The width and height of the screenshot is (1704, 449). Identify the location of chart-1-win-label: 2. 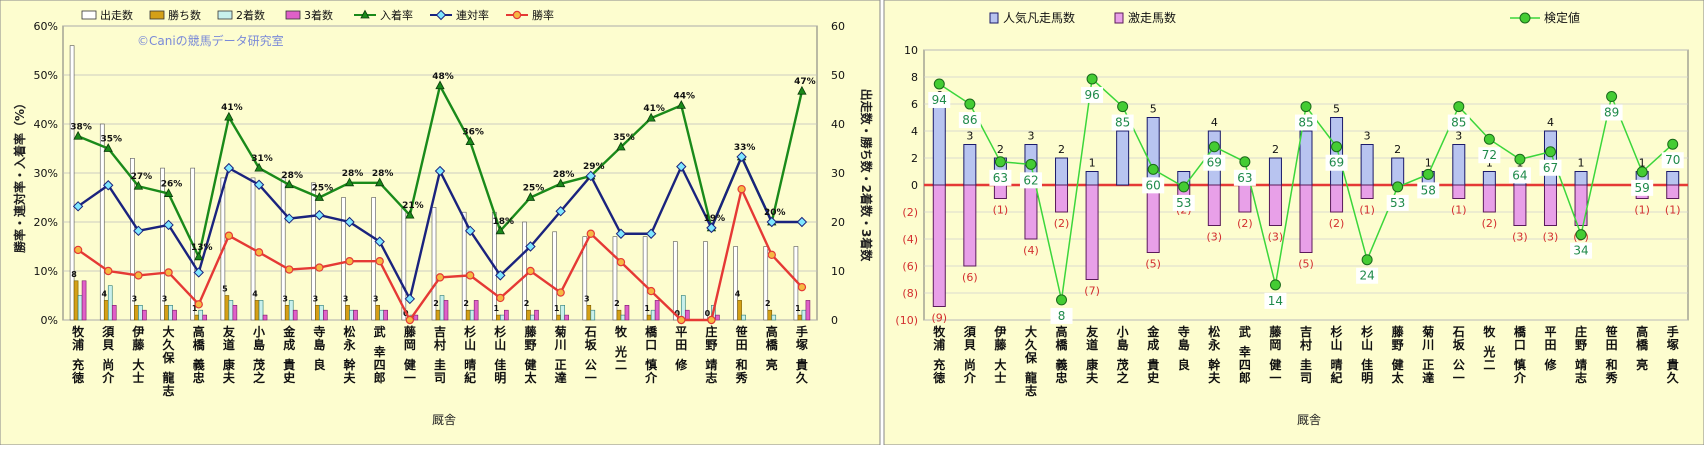
(527, 303).